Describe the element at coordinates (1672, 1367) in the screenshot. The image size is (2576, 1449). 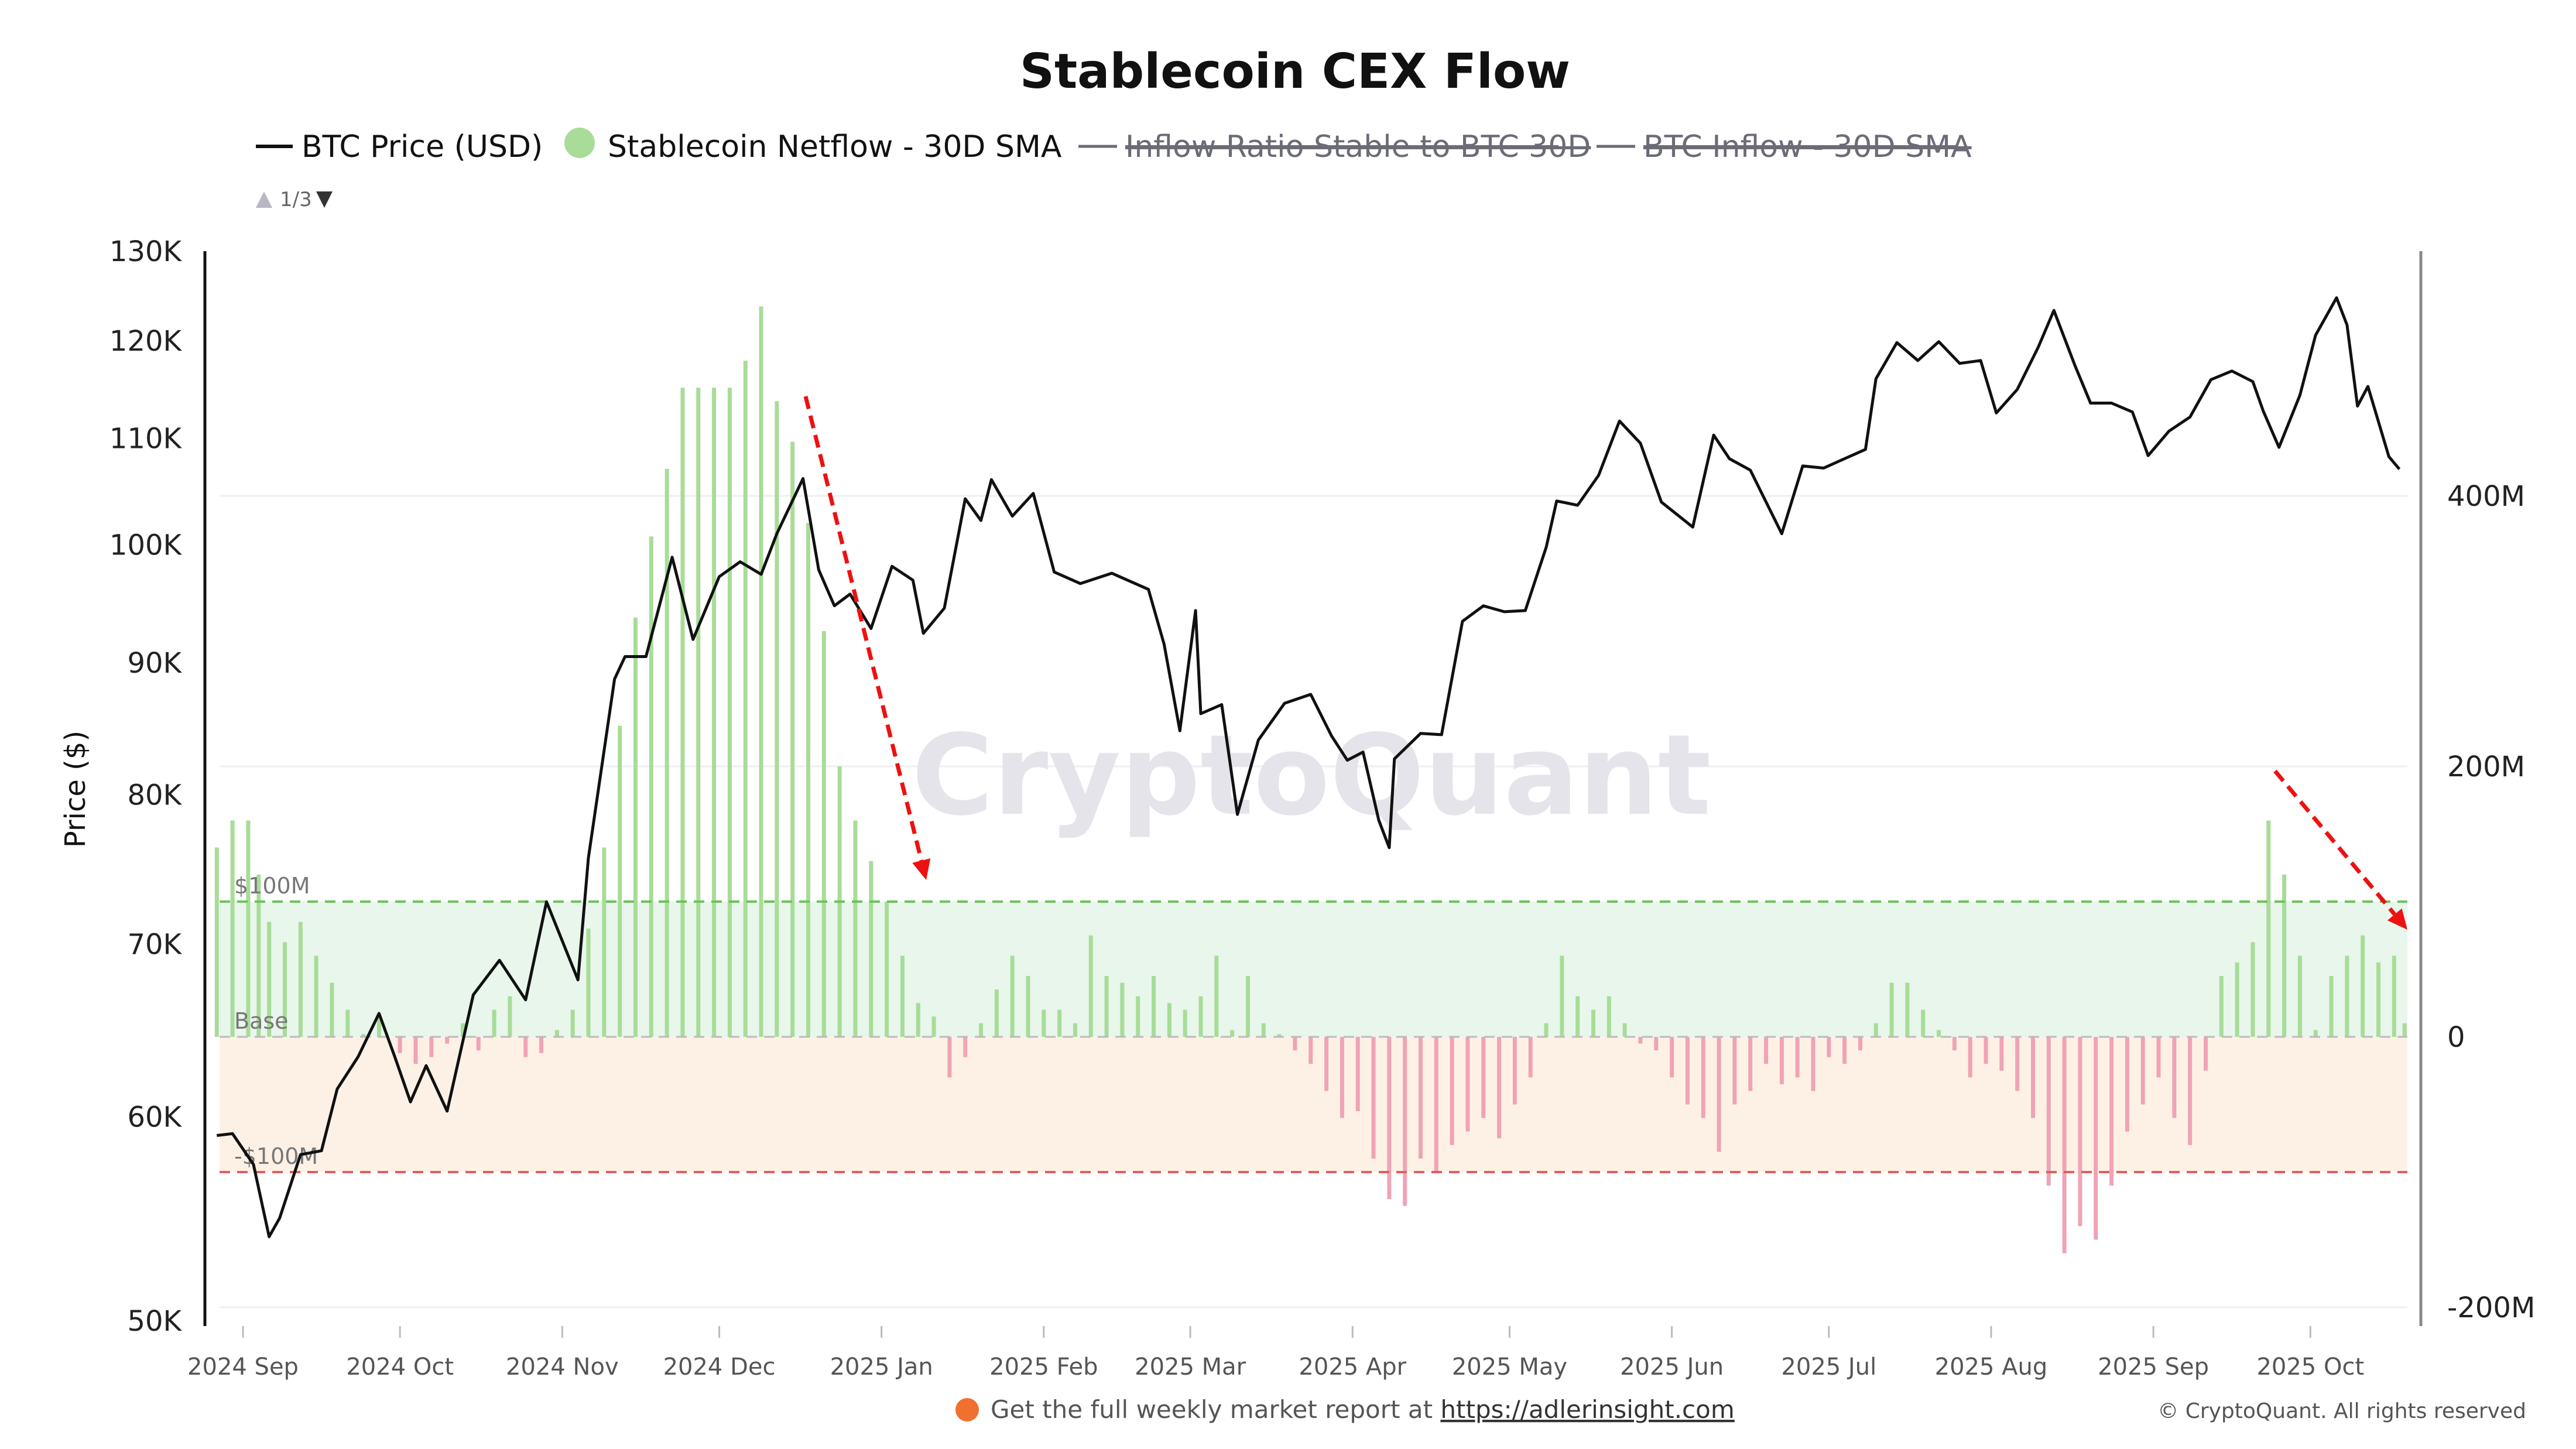
I see `x-tick-label: 2025 Jun` at that location.